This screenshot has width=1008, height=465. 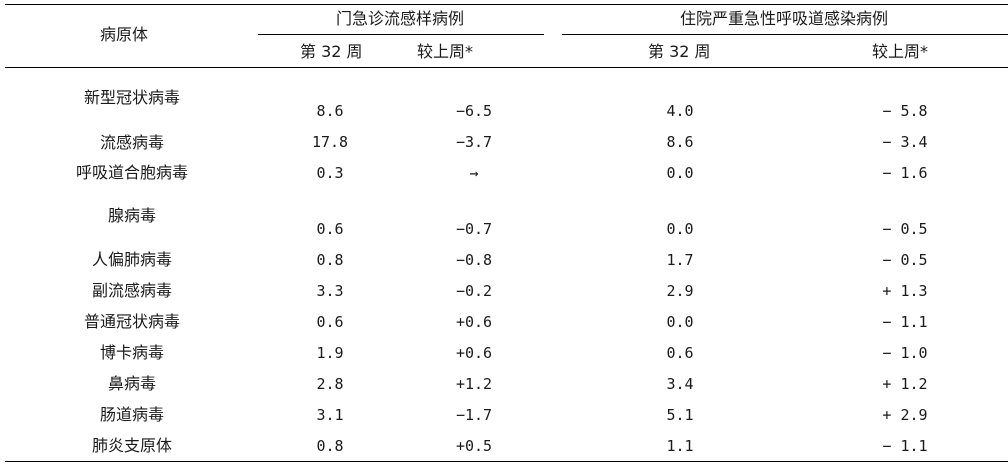 What do you see at coordinates (131, 290) in the screenshot?
I see `pathogen-name: 副流感病毒` at bounding box center [131, 290].